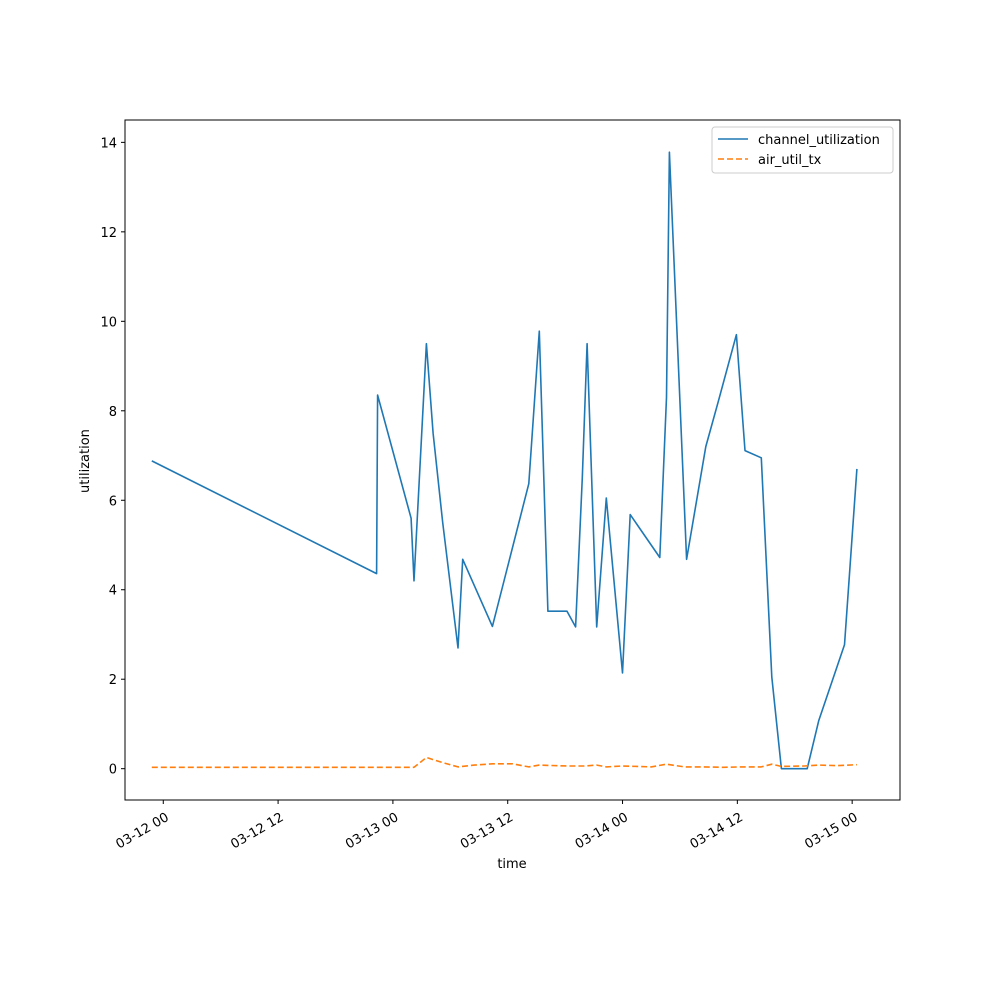 The height and width of the screenshot is (1000, 1000). Describe the element at coordinates (790, 160) in the screenshot. I see `legend-label-air-util-tx: air_util_tx` at that location.